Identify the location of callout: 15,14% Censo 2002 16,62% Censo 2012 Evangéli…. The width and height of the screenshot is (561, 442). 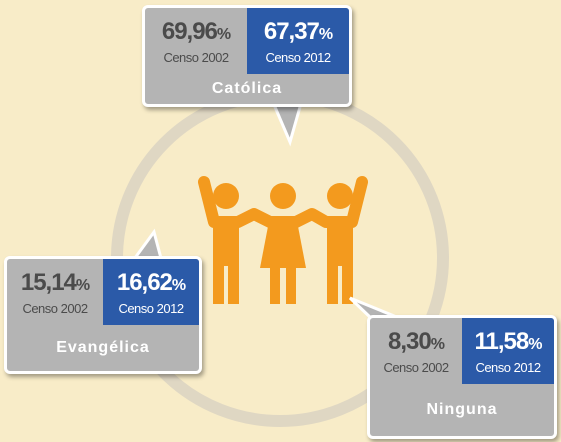
(103, 315).